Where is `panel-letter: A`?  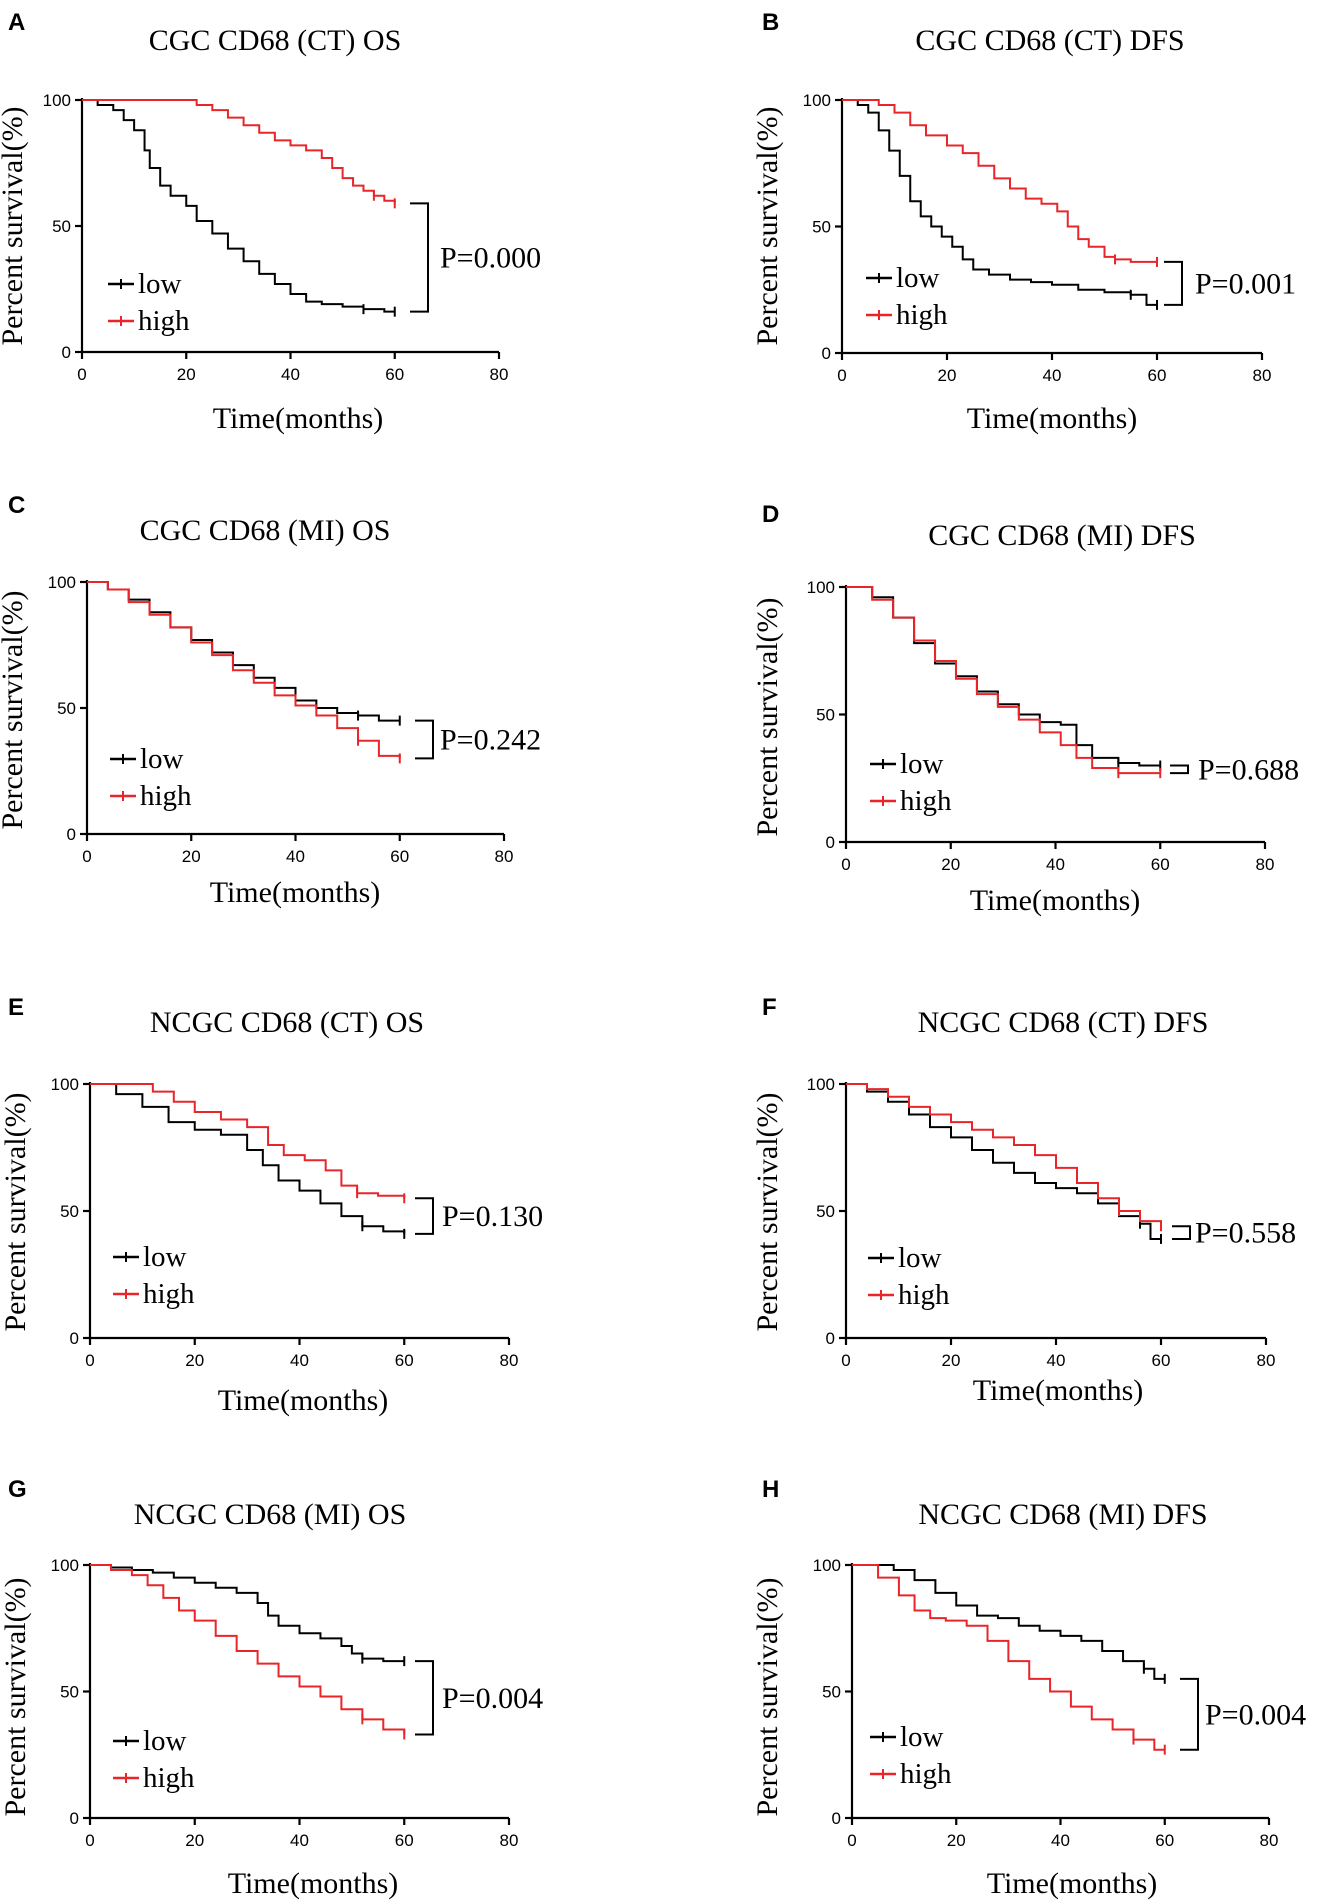
panel-letter: A is located at coordinates (16, 22).